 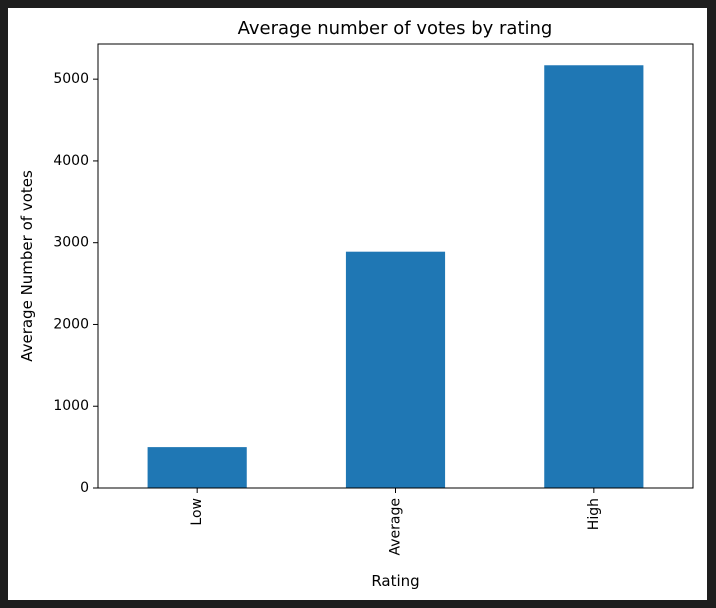 I want to click on y-tick-label: 3000, so click(x=71, y=243).